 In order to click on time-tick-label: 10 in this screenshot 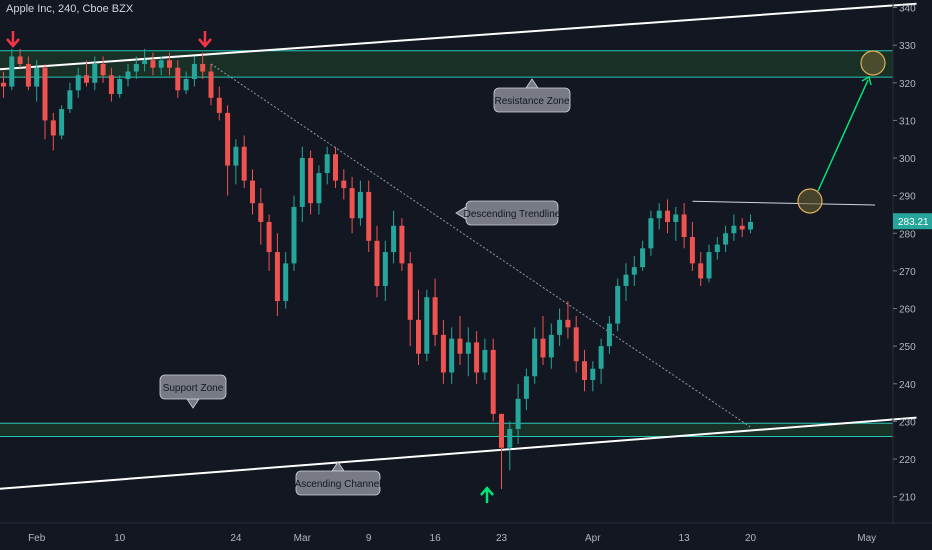, I will do `click(120, 538)`.